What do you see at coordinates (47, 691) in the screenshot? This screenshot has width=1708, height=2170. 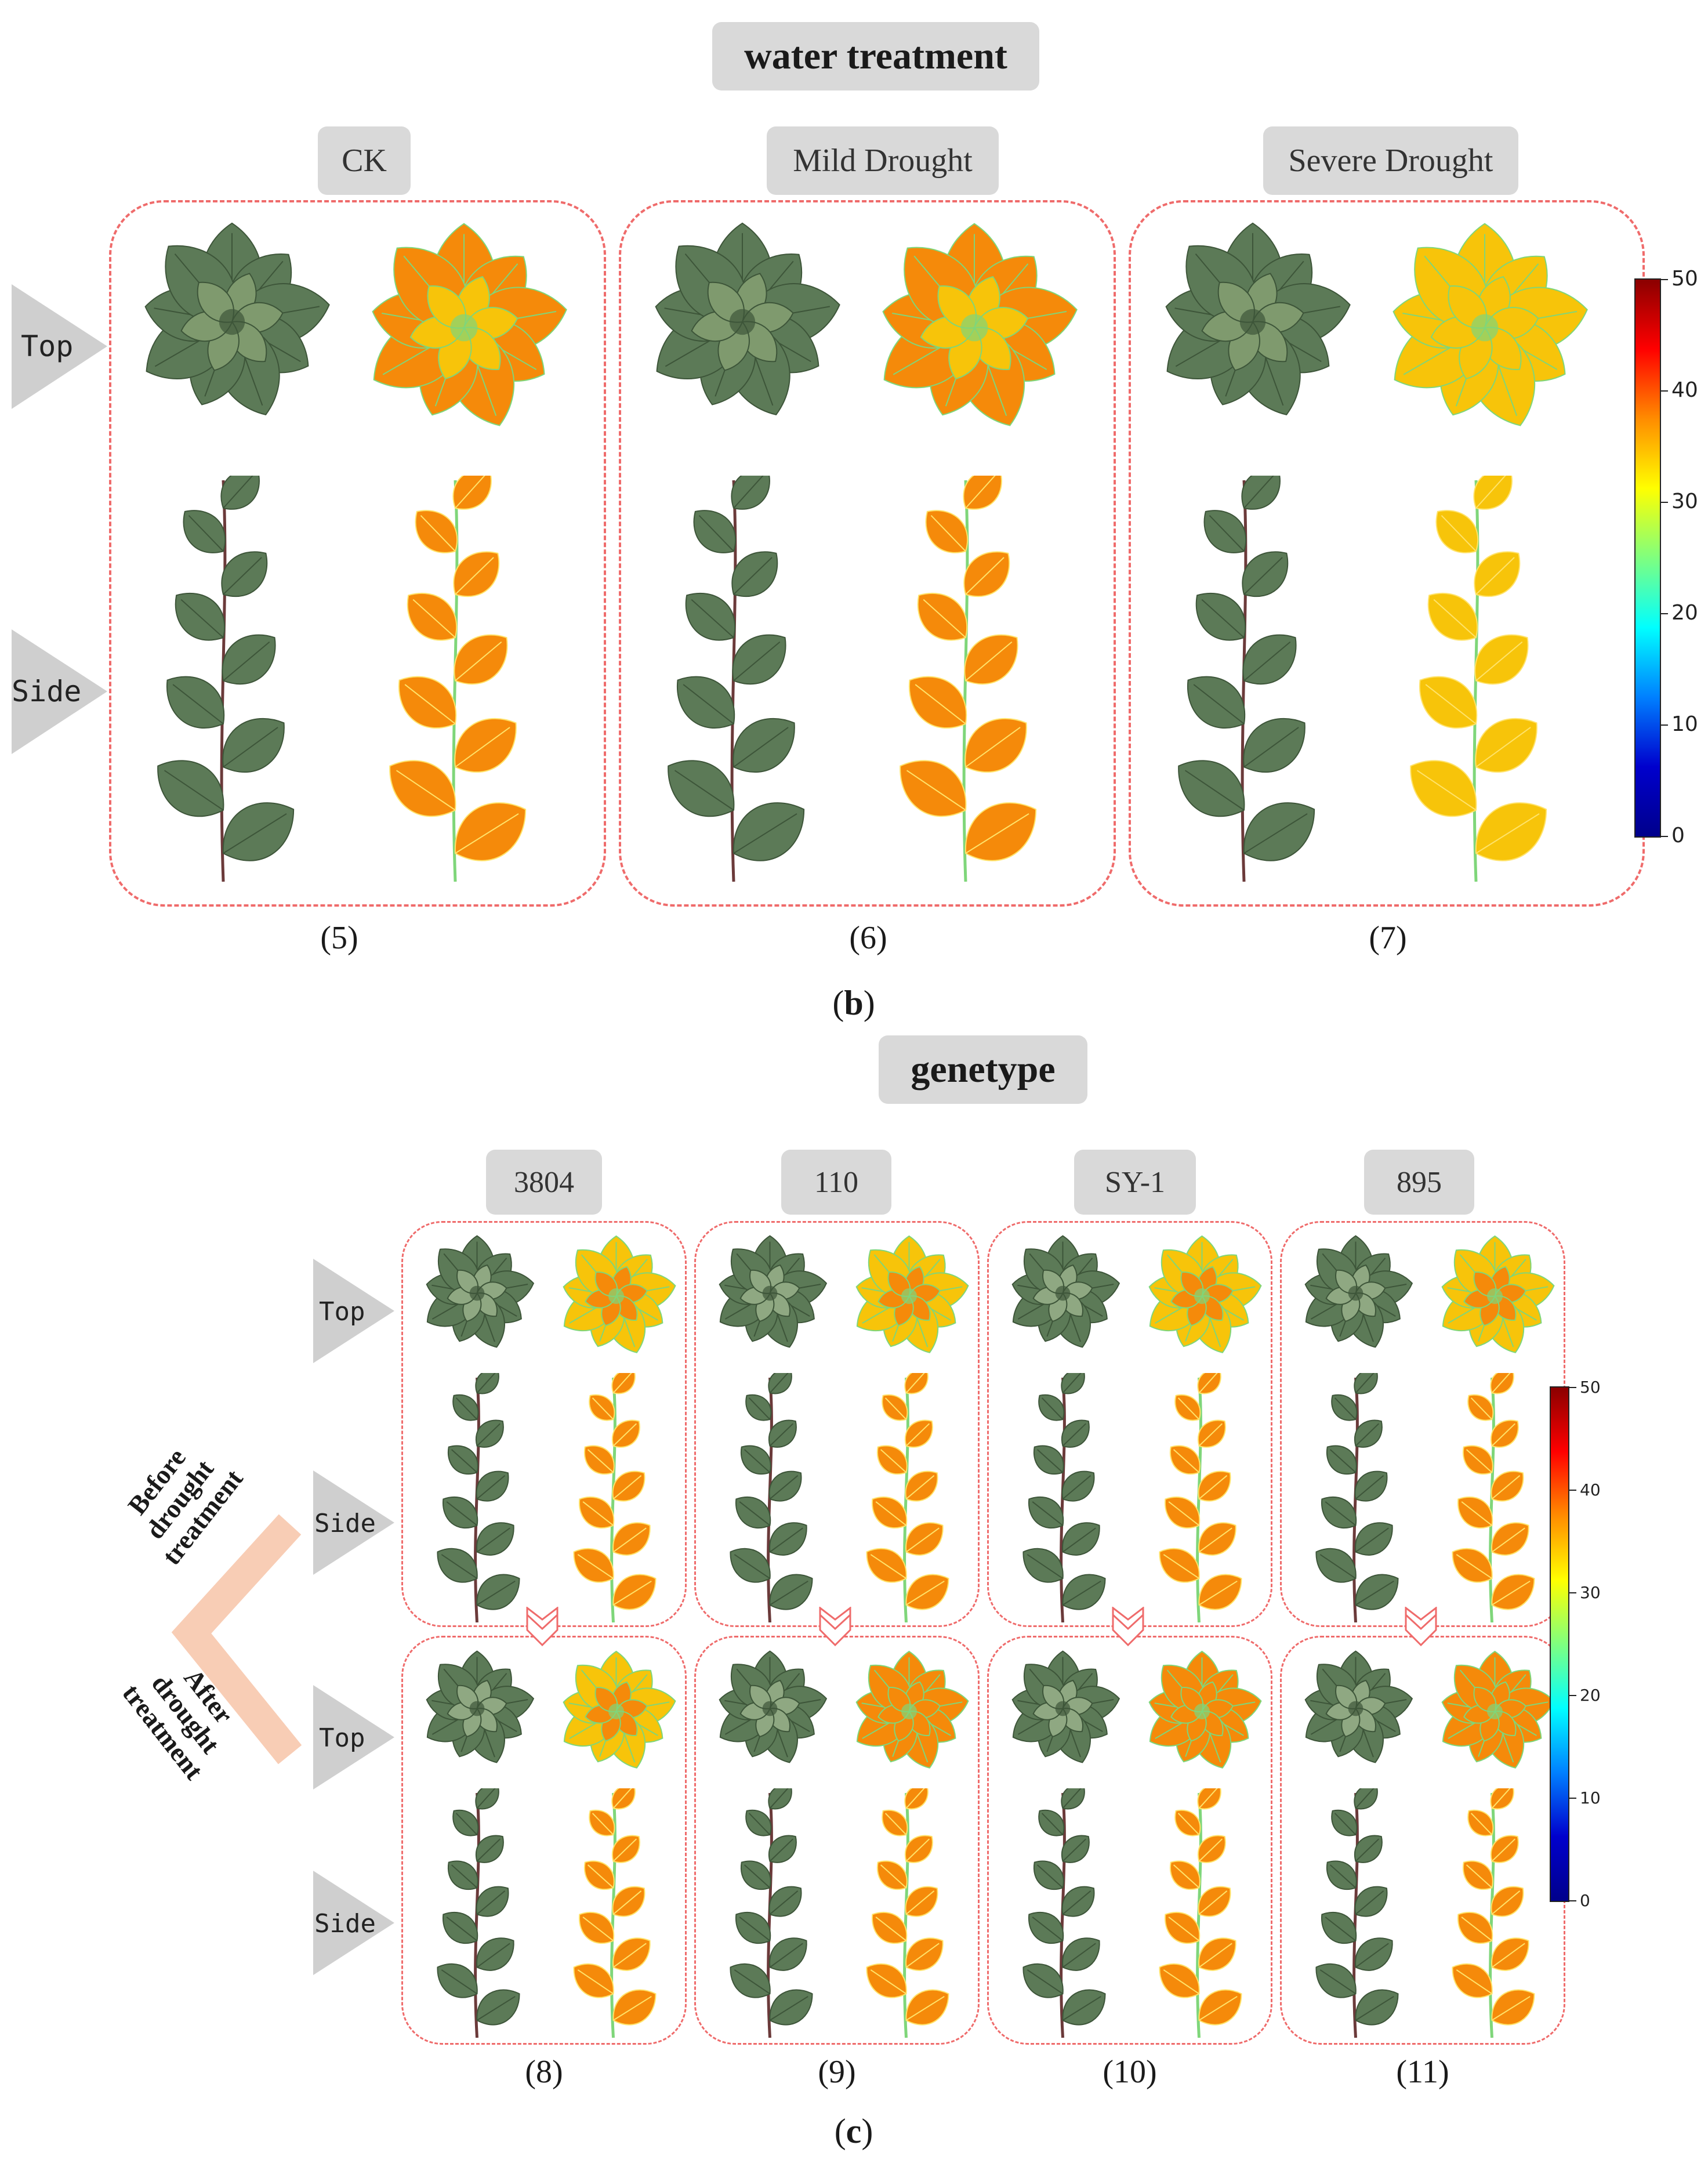 I see `row-label-side: Side` at bounding box center [47, 691].